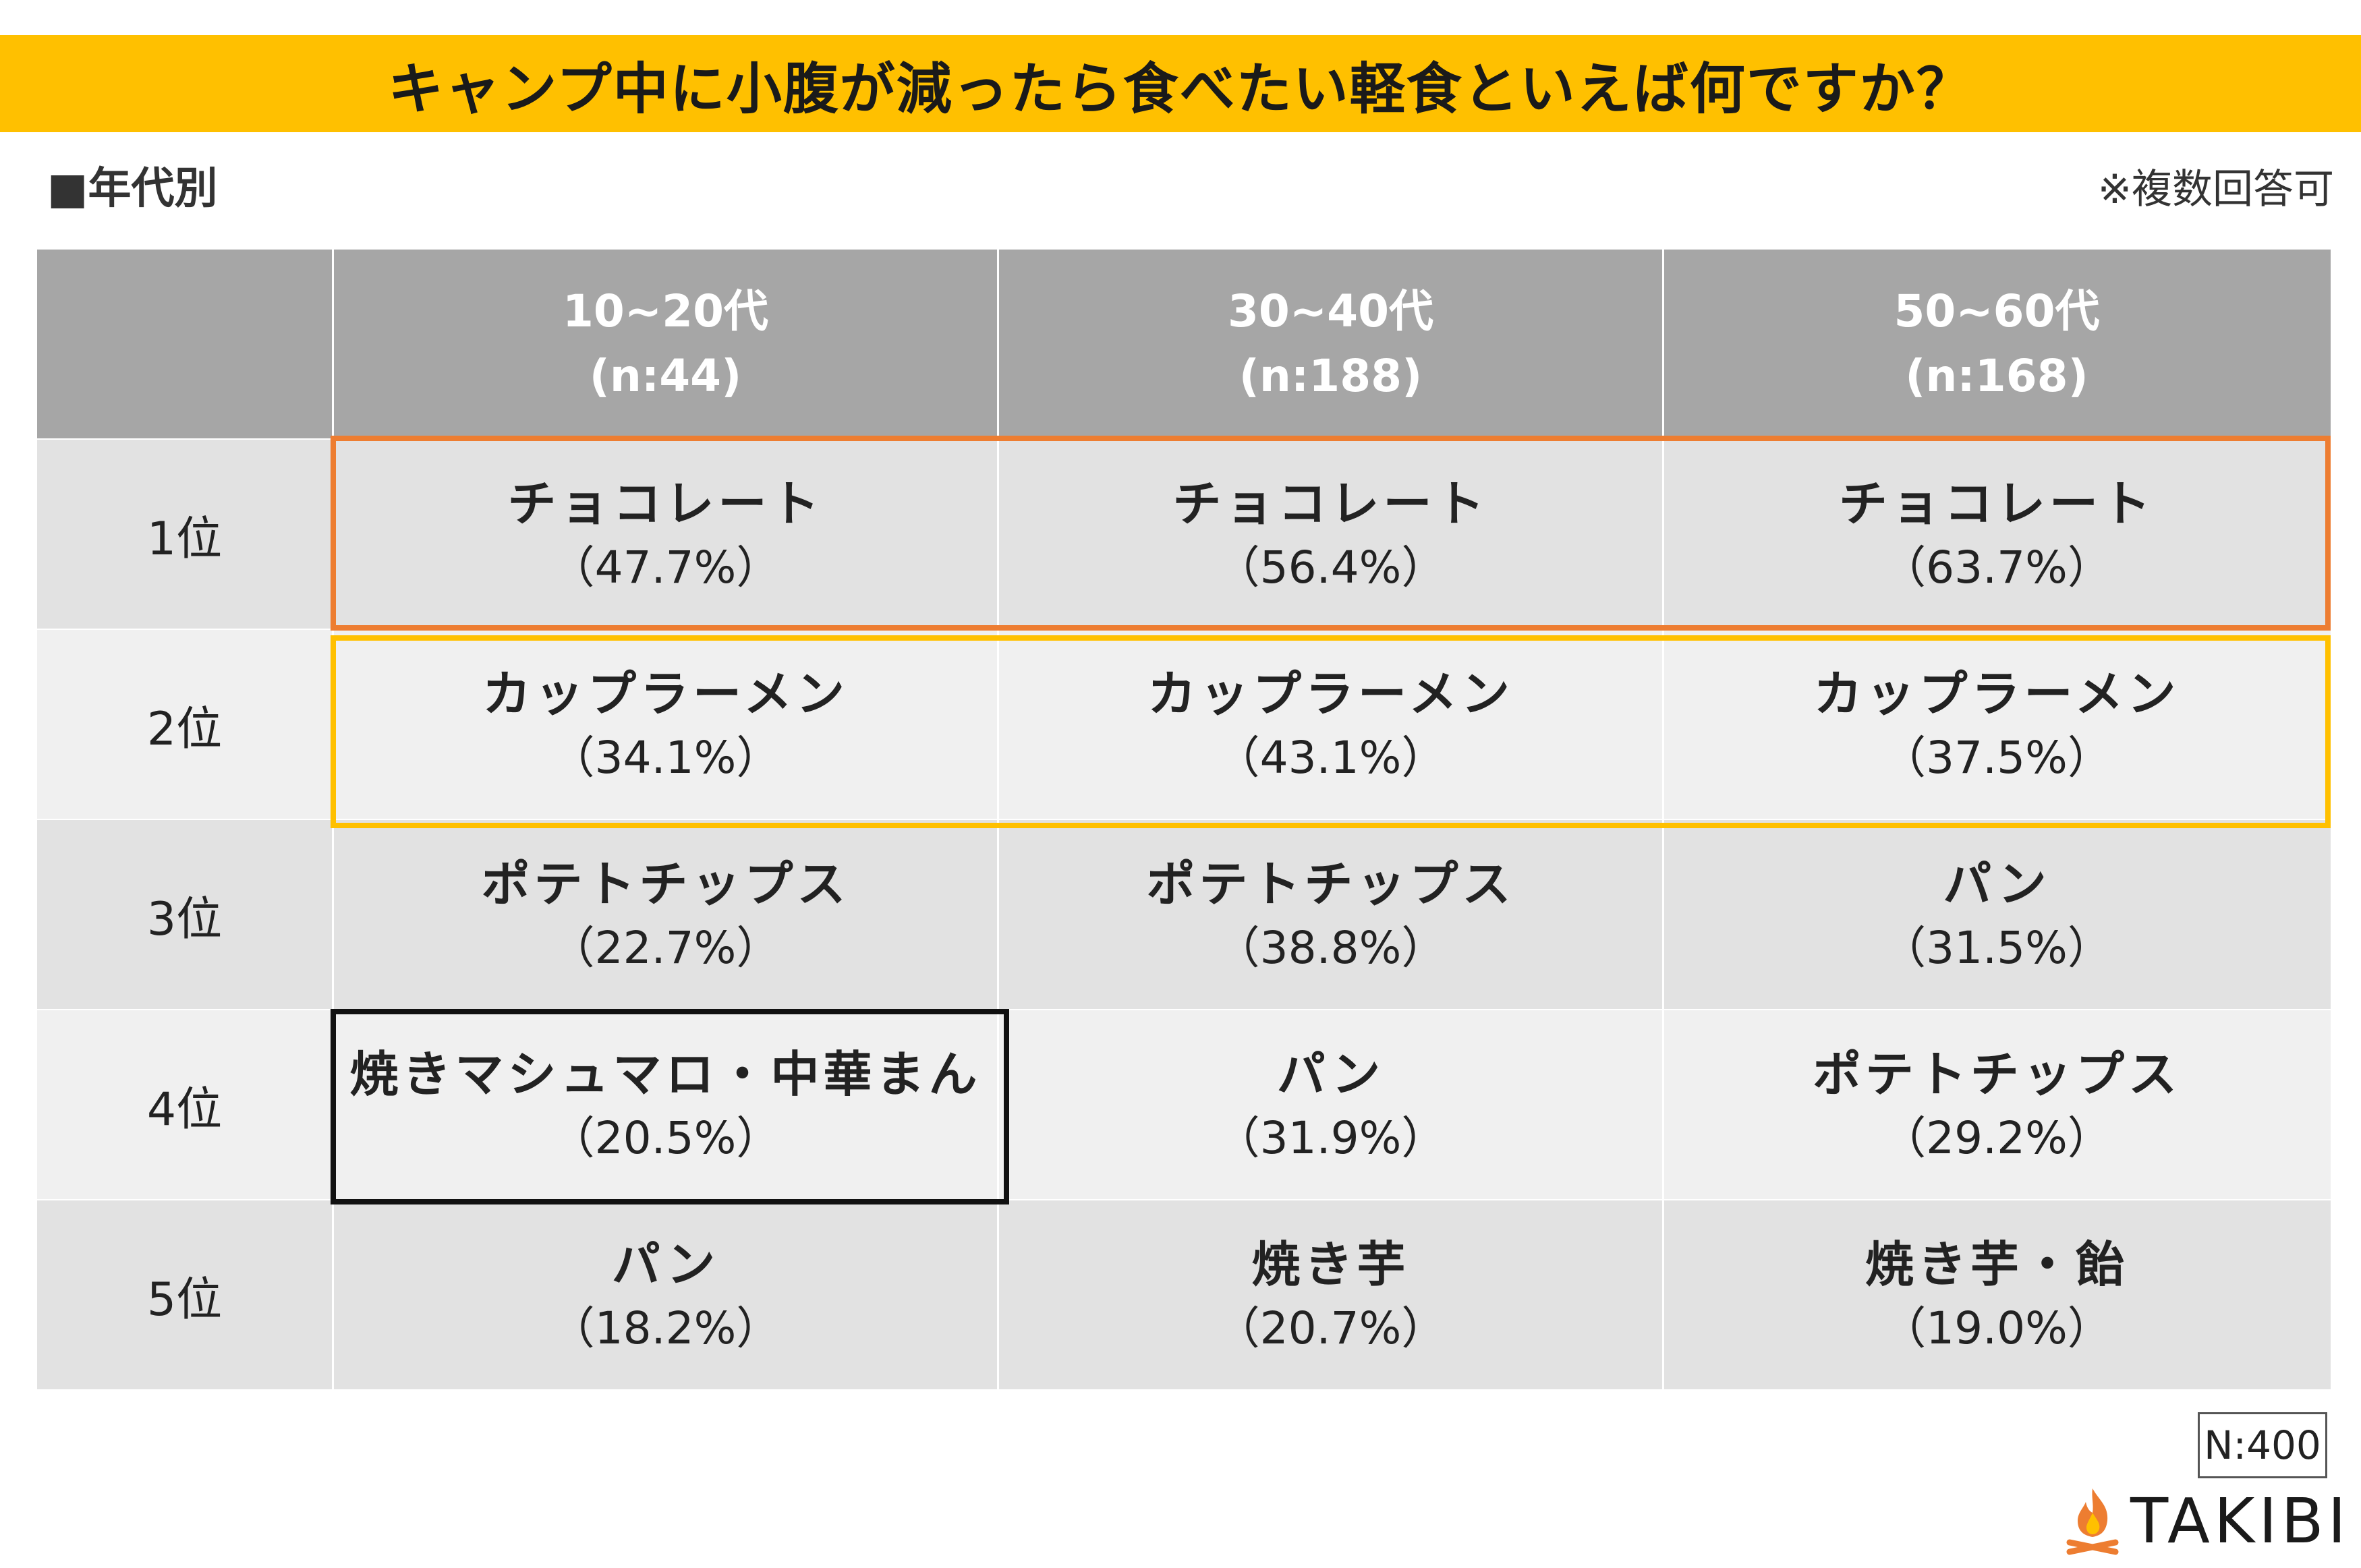 Image resolution: width=2361 pixels, height=1568 pixels. What do you see at coordinates (186, 1294) in the screenshot?
I see `rank-cell: 5位` at bounding box center [186, 1294].